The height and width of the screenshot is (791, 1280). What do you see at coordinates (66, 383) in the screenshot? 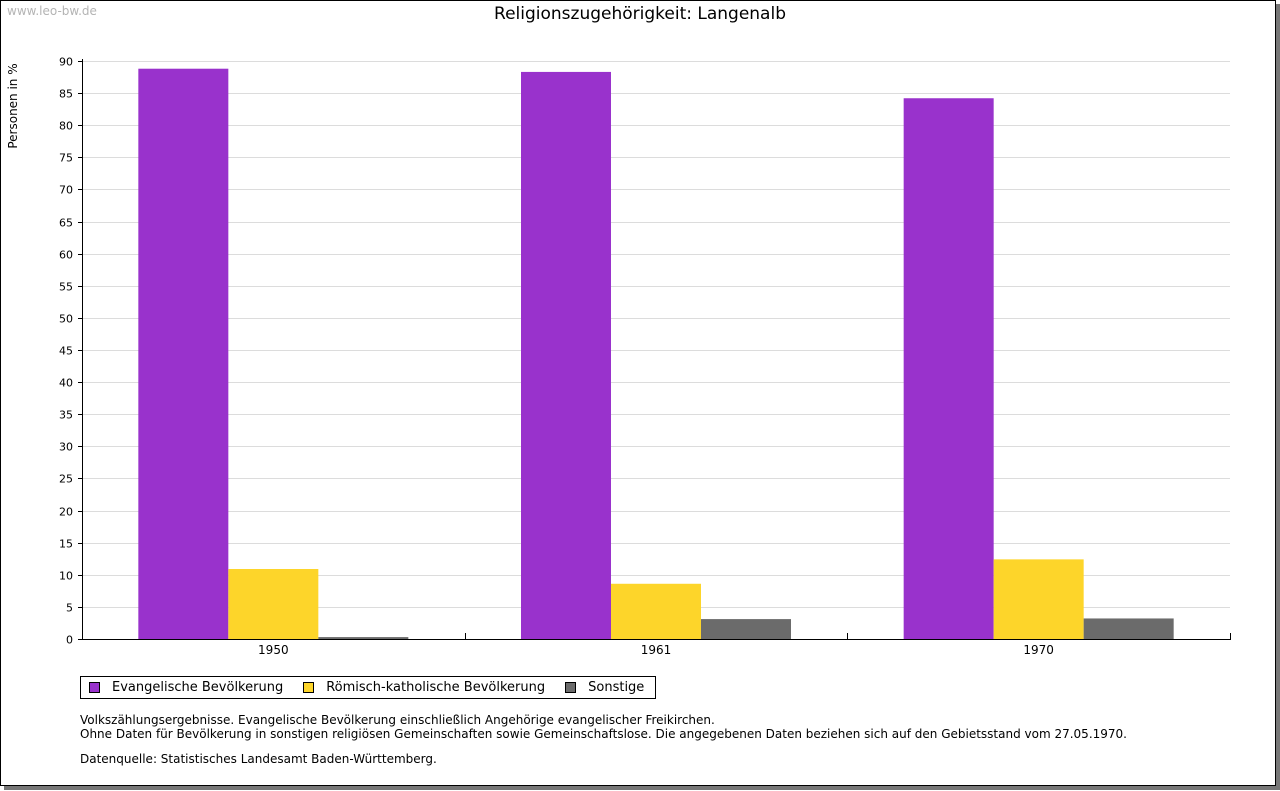
I see `y-tick-label: 40` at bounding box center [66, 383].